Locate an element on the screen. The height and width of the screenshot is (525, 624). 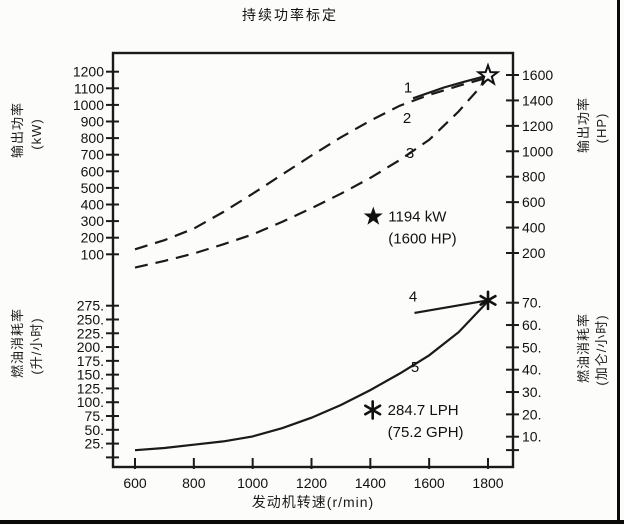
fuel-gph-tick-label: 50. is located at coordinates (531, 347).